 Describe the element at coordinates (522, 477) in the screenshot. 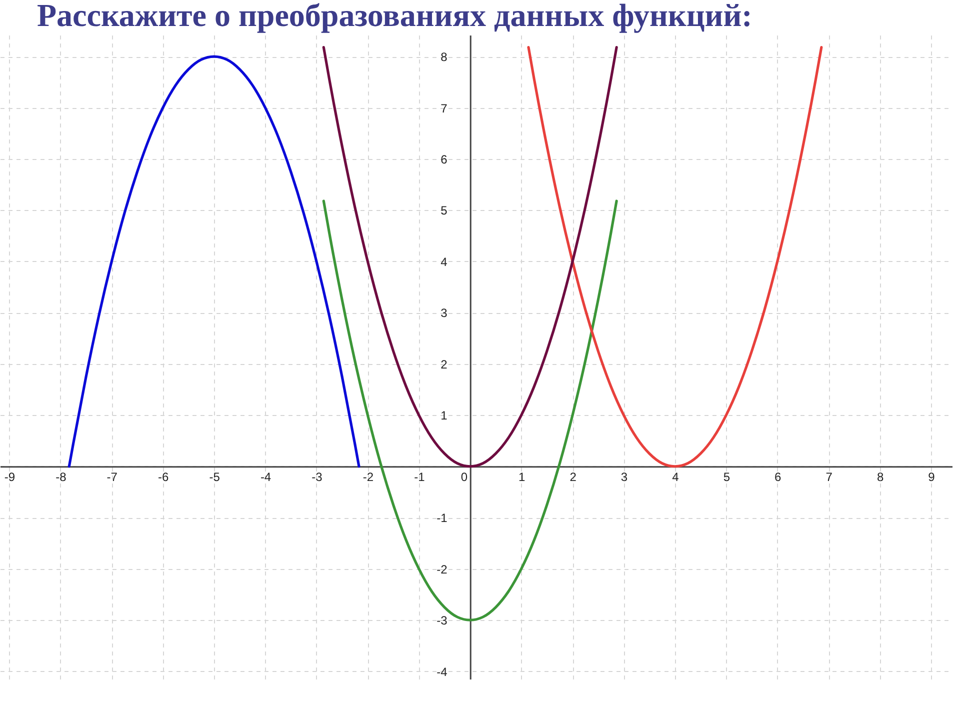

I see `x-tick-label: 1` at that location.